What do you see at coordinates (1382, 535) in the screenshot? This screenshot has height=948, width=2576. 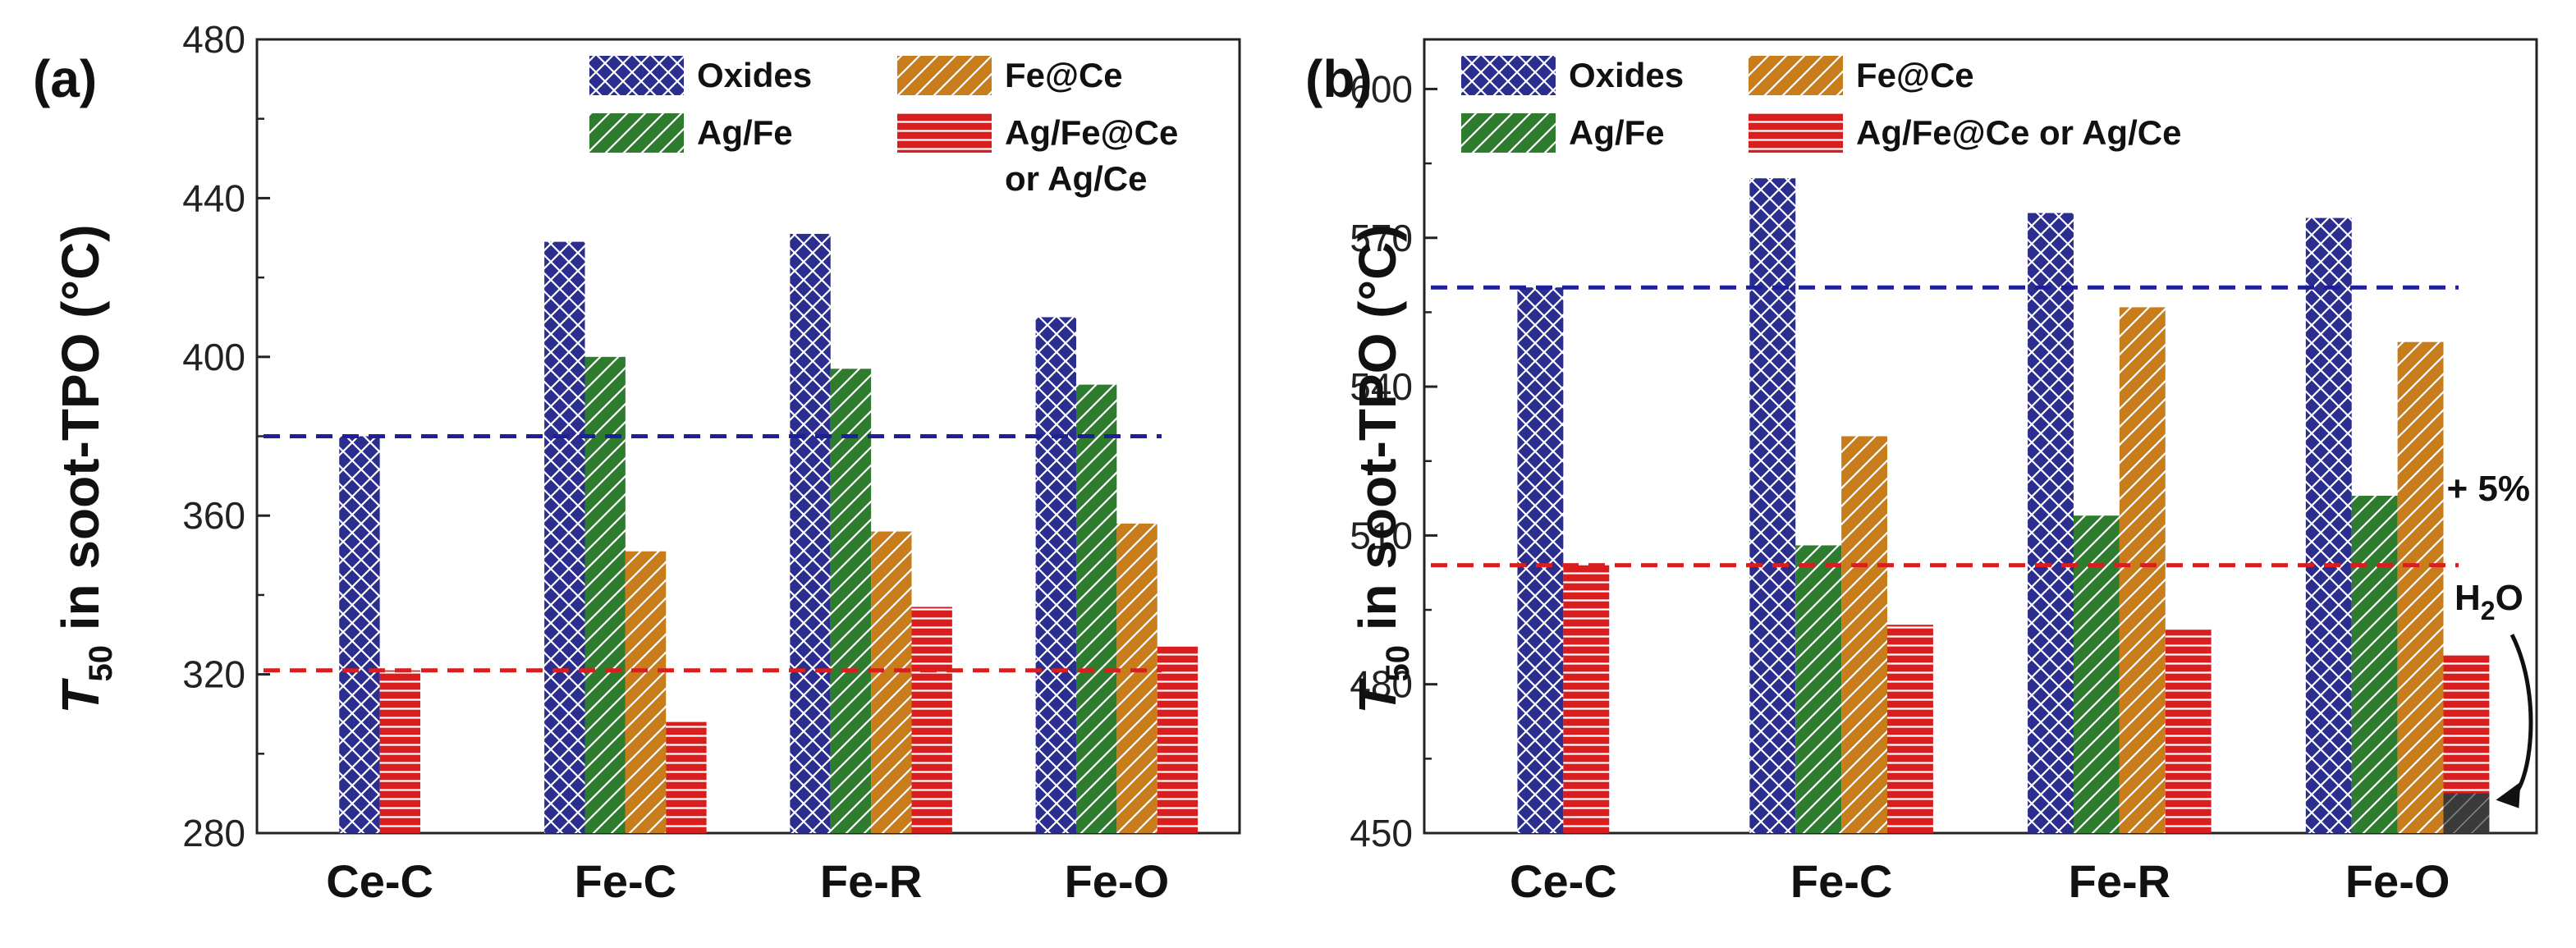 I see `y-tick-label: 510` at bounding box center [1382, 535].